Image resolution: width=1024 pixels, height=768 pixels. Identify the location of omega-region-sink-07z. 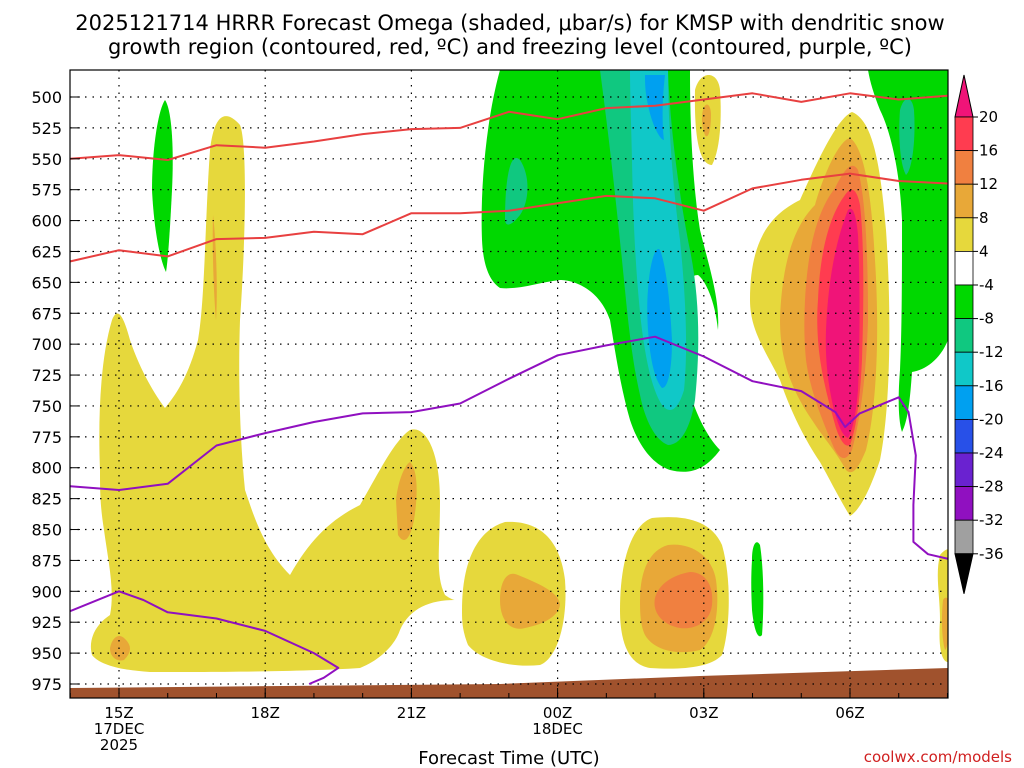
(908, 251).